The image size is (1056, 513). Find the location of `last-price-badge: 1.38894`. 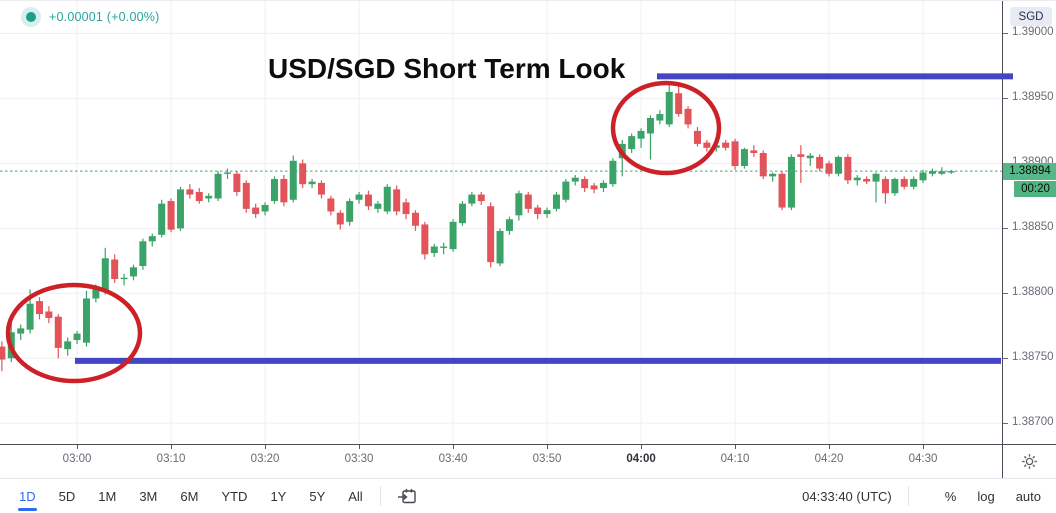

last-price-badge: 1.38894 is located at coordinates (1029, 171).